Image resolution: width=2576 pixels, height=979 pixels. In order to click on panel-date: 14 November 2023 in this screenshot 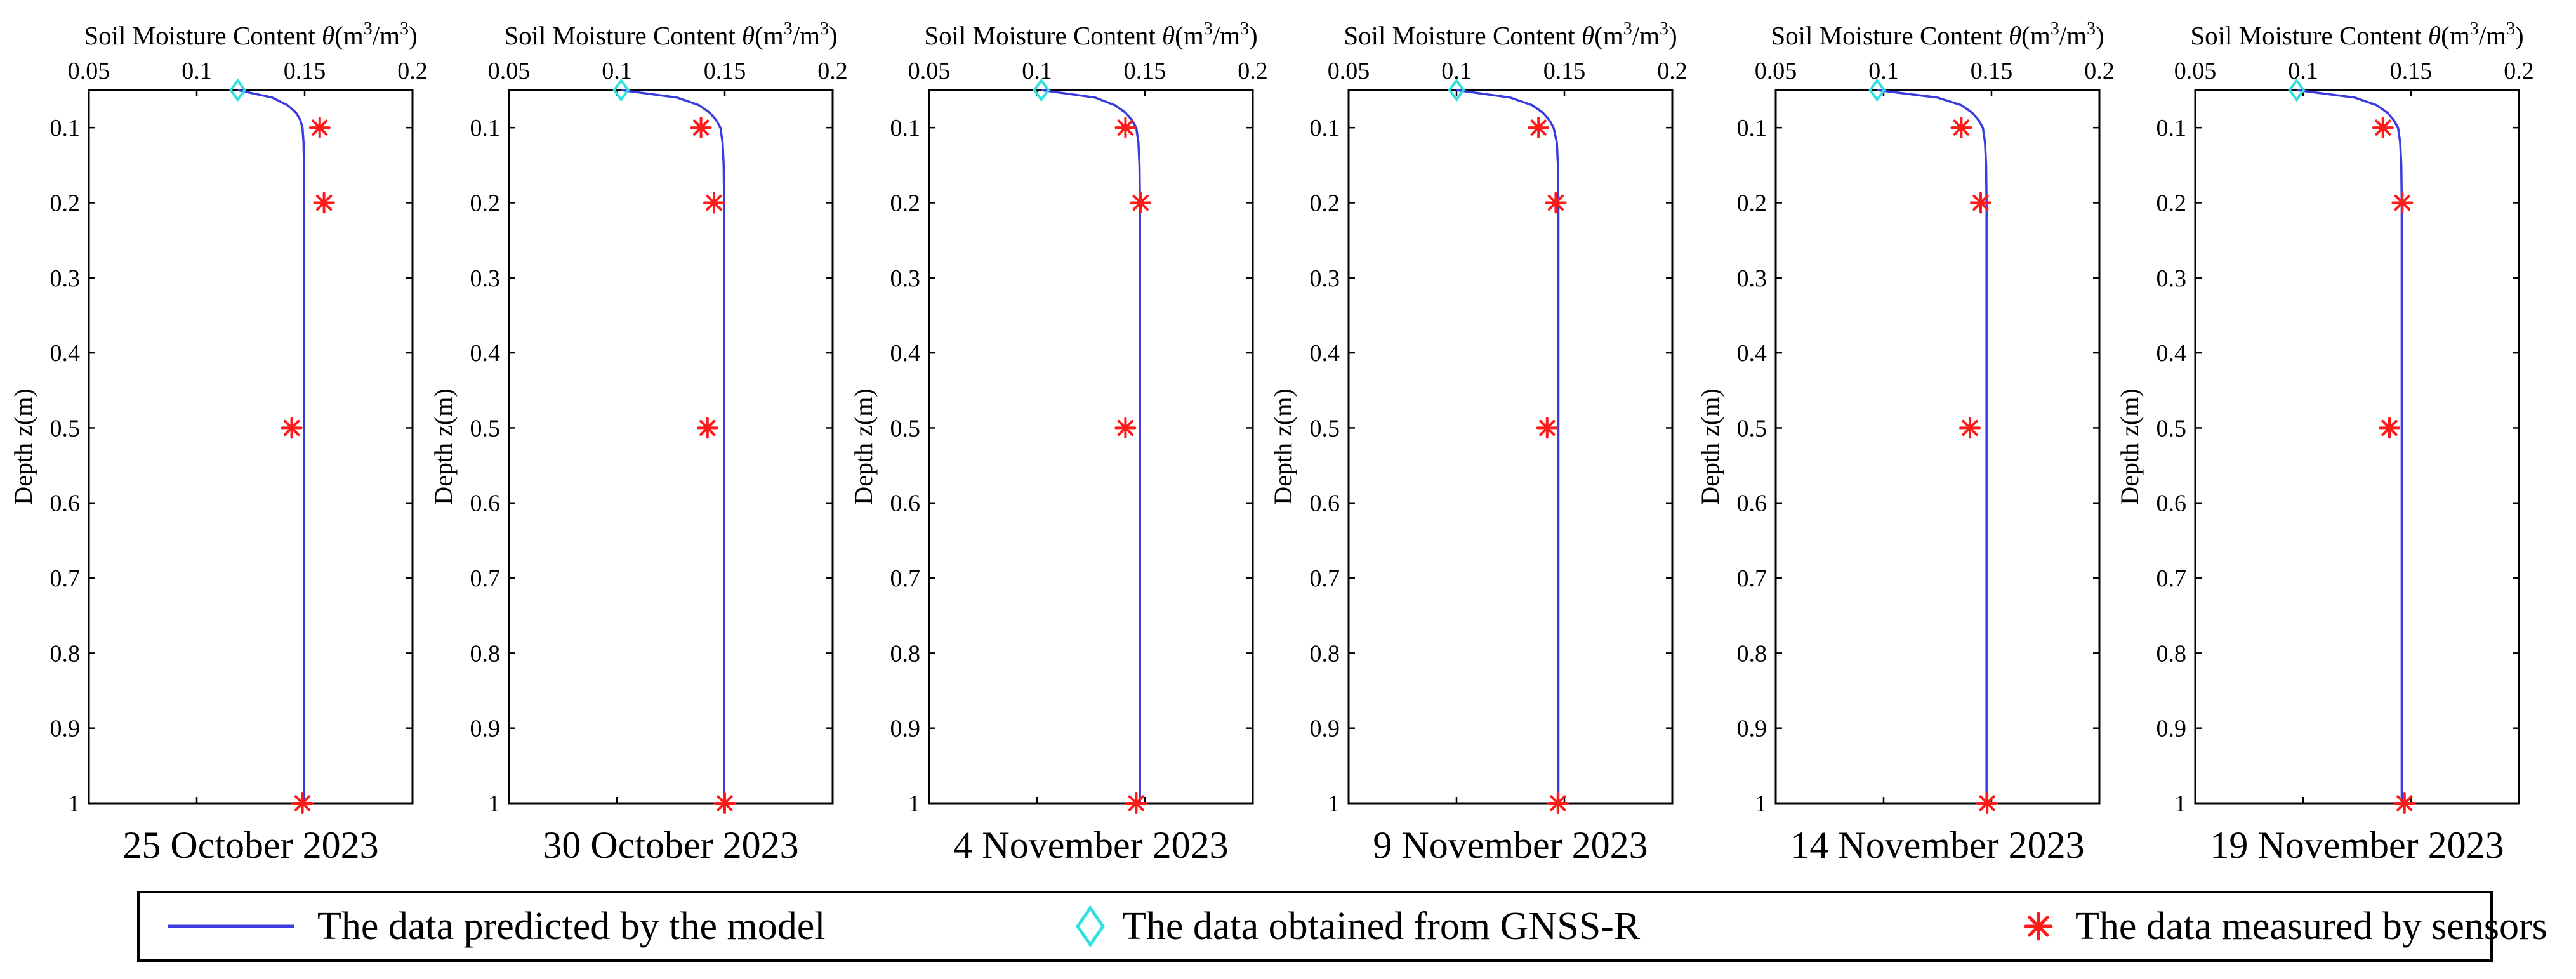, I will do `click(1937, 845)`.